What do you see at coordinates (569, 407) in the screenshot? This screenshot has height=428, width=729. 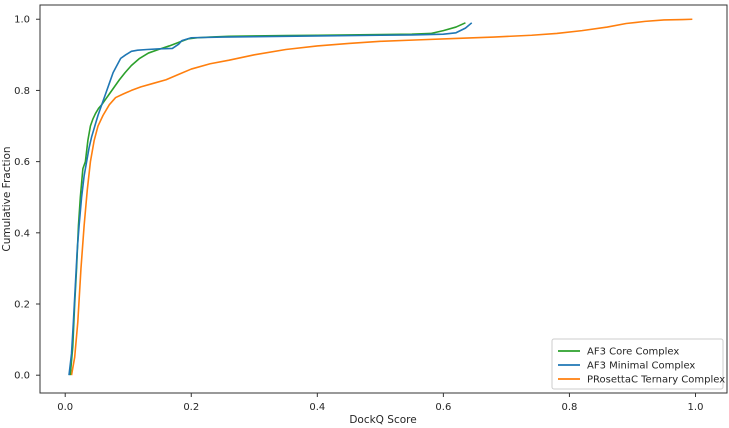 I see `x-tick-label: 0.8` at bounding box center [569, 407].